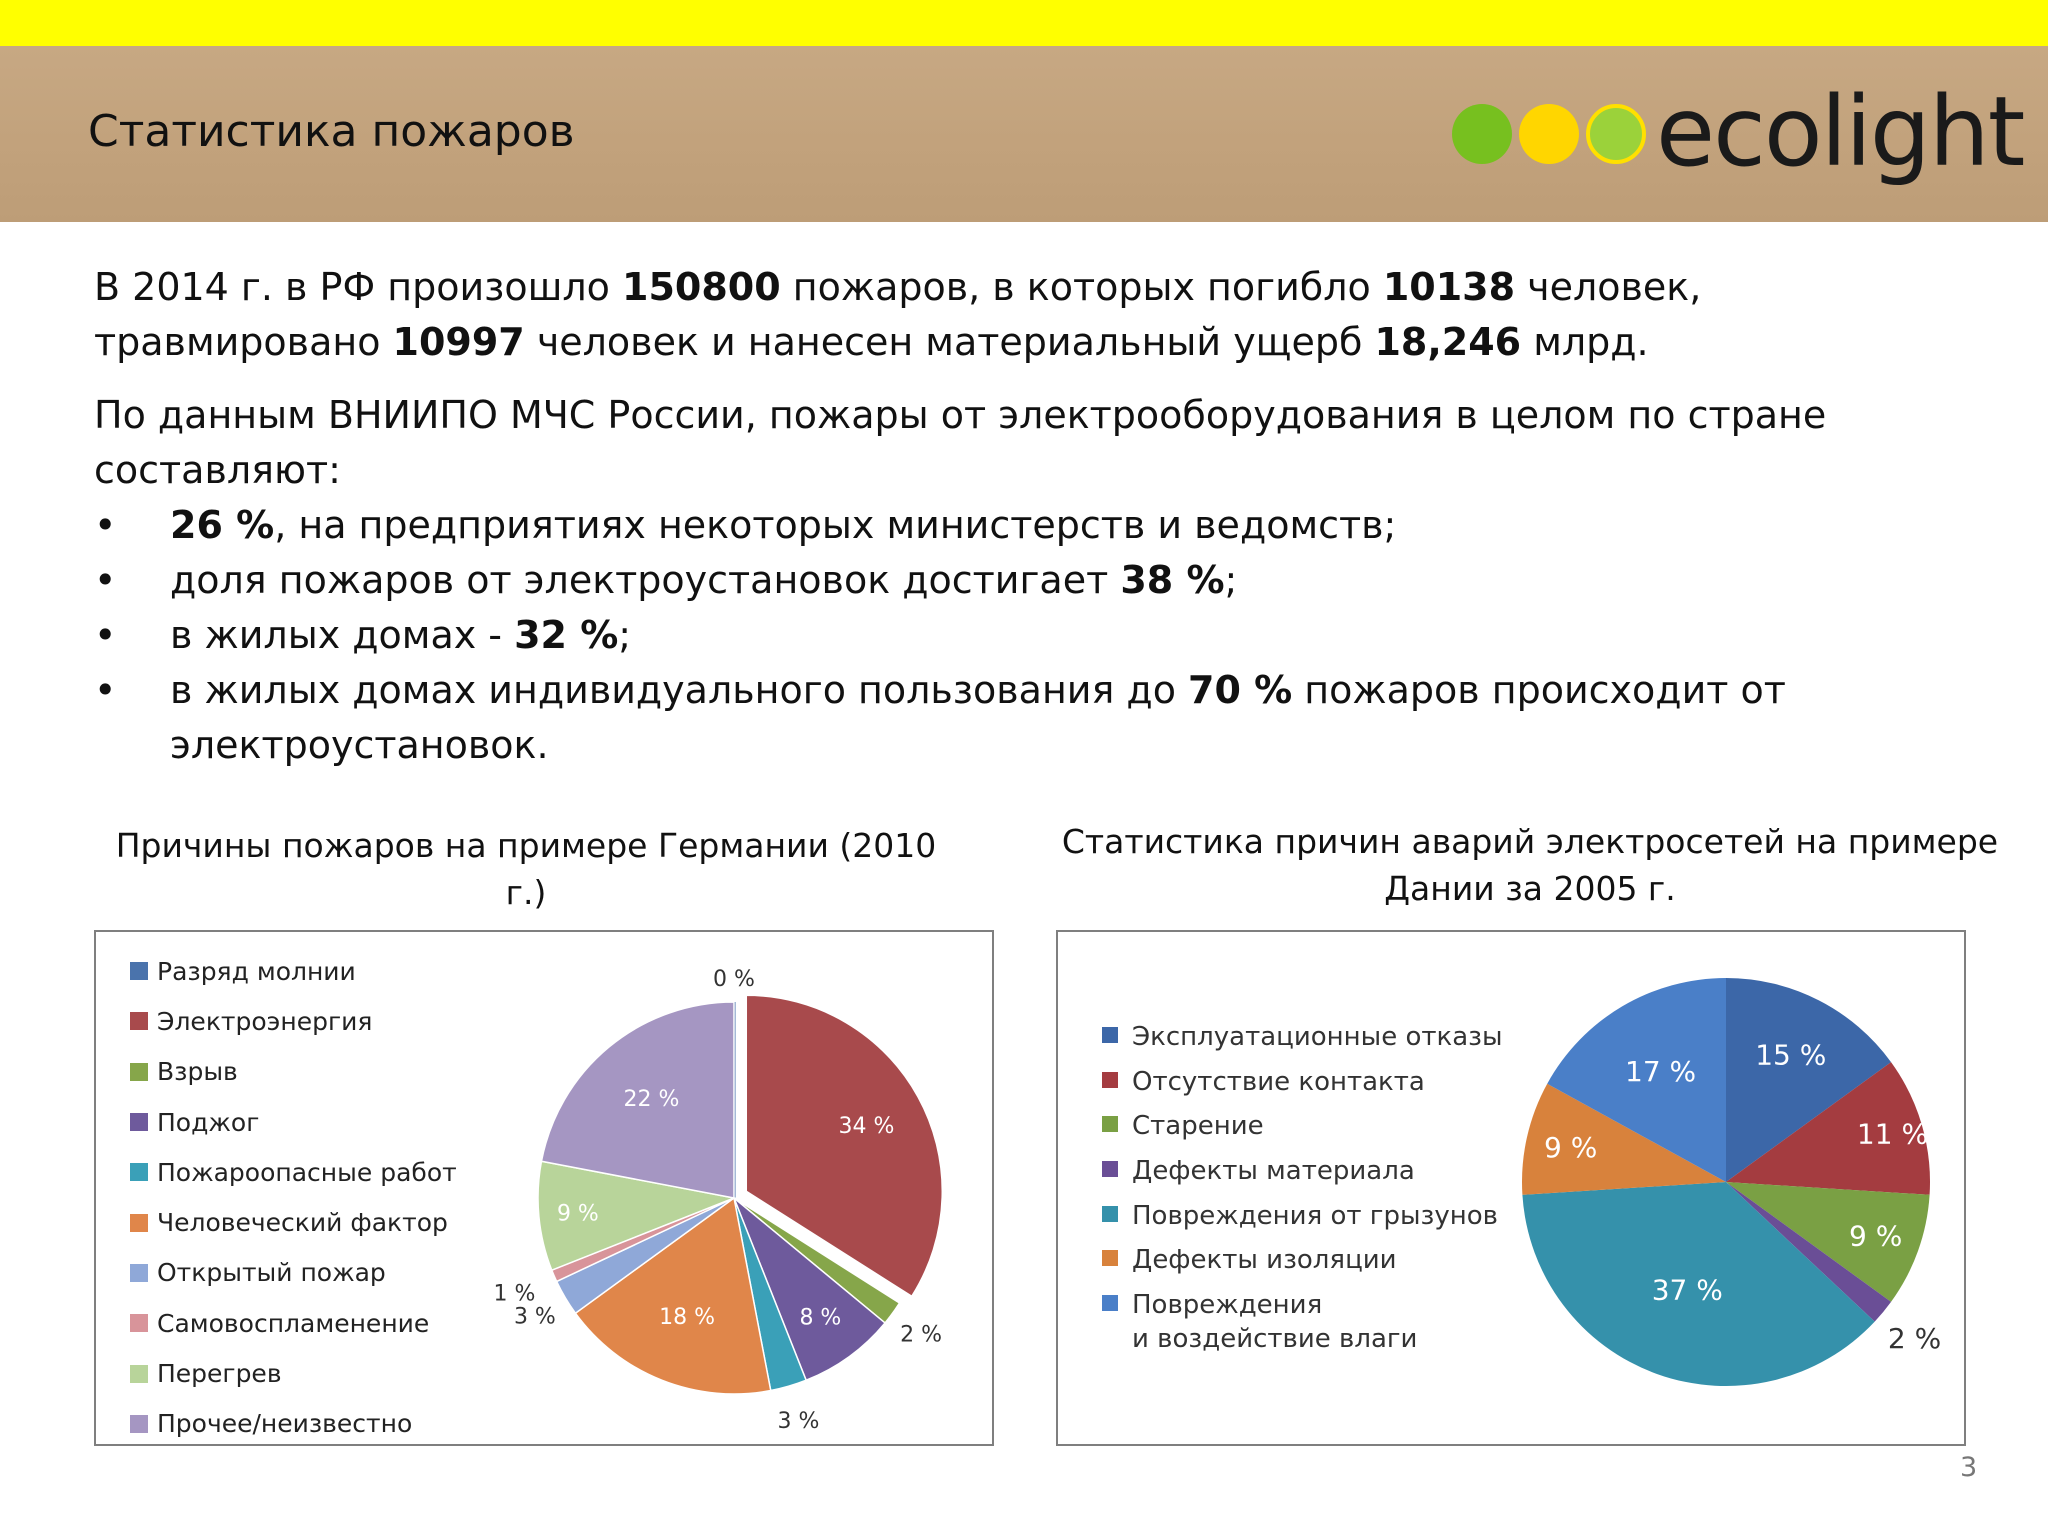 The height and width of the screenshot is (1536, 2048). I want to click on bullet-value: 70 %, so click(1240, 690).